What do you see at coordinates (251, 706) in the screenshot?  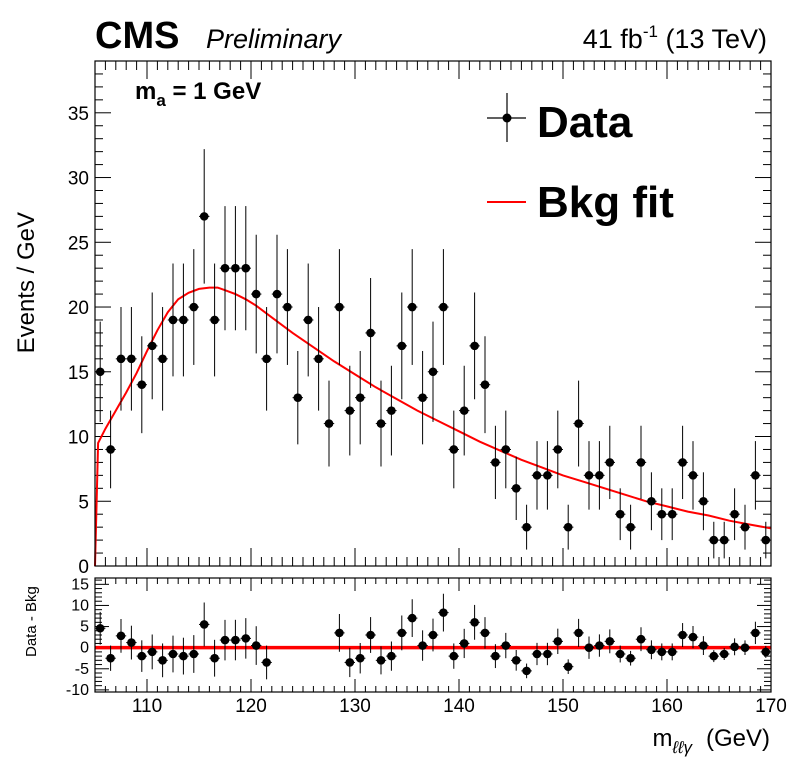 I see `x-tick-label: 120` at bounding box center [251, 706].